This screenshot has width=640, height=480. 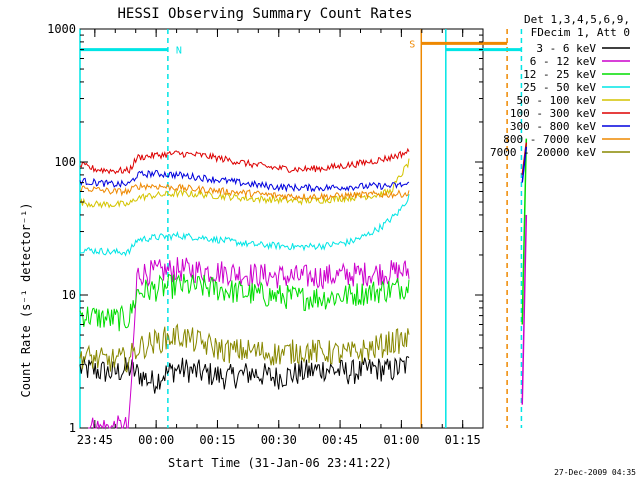 I want to click on x-tick-label-1: 00:00, so click(x=156, y=440).